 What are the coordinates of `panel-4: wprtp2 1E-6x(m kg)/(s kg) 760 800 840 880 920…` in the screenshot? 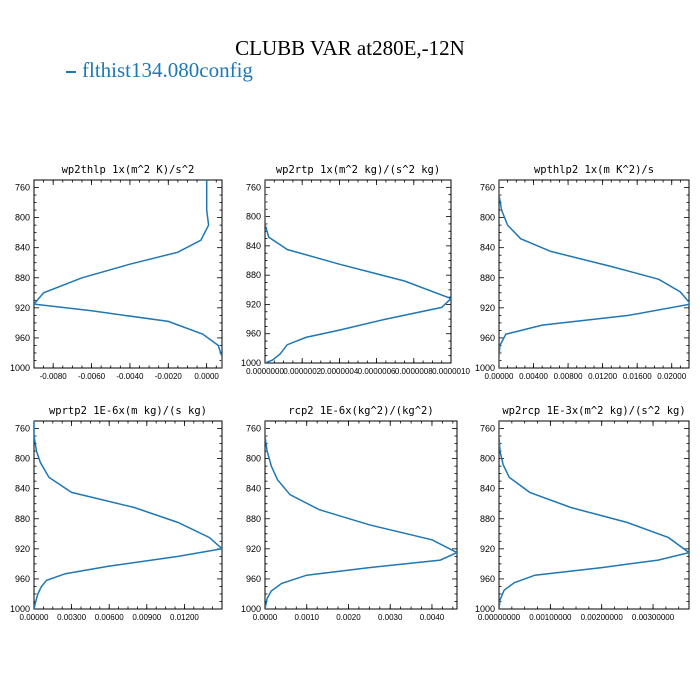 It's located at (116, 513).